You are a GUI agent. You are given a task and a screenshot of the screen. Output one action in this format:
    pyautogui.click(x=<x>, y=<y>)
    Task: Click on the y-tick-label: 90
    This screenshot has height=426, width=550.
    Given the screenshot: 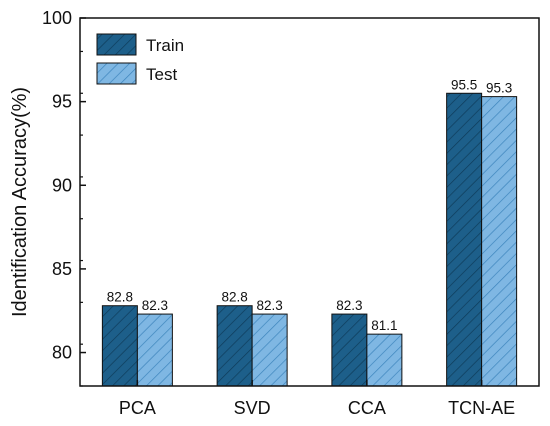 What is the action you would take?
    pyautogui.click(x=62, y=185)
    